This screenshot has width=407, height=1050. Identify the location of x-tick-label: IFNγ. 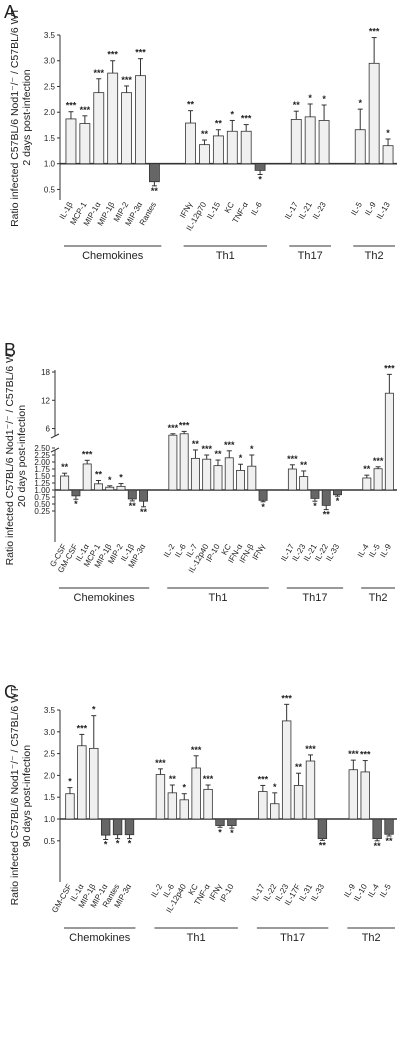
(259, 552).